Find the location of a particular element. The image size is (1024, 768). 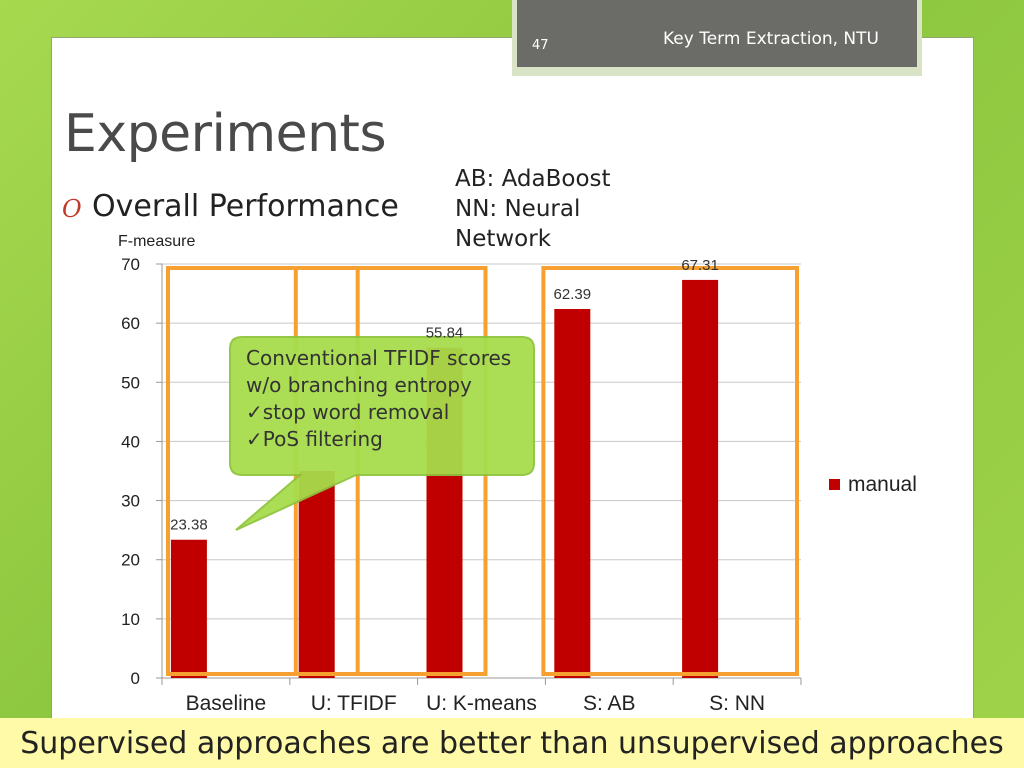

legend-swatch is located at coordinates (834, 484).